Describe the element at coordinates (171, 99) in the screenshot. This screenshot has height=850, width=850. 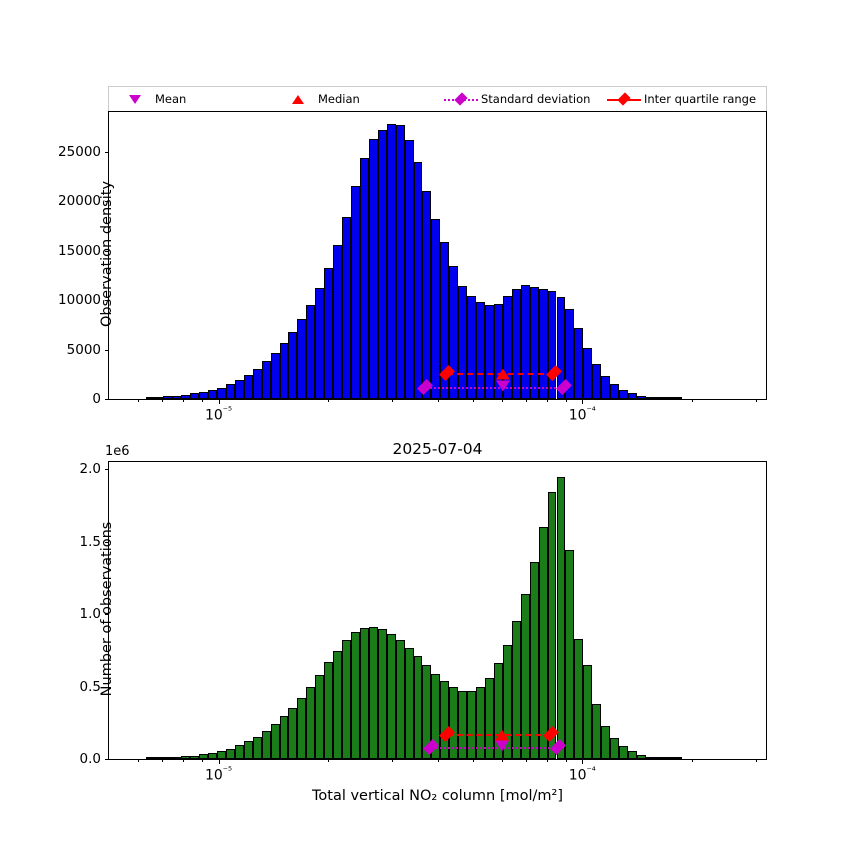
I see `legend-label-mean: Mean` at that location.